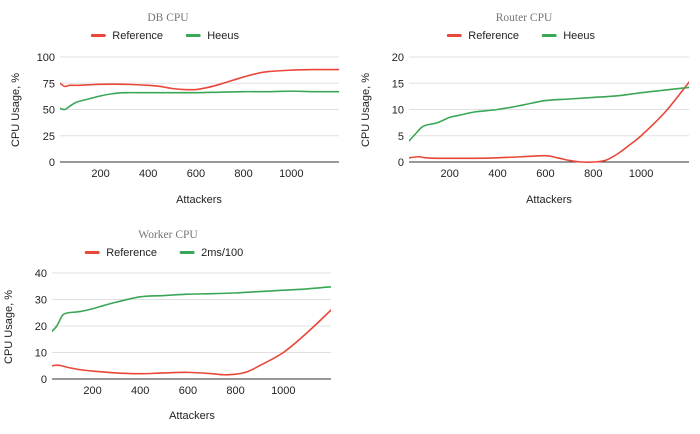  Describe the element at coordinates (401, 137) in the screenshot. I see `y-tick-label: 5` at that location.